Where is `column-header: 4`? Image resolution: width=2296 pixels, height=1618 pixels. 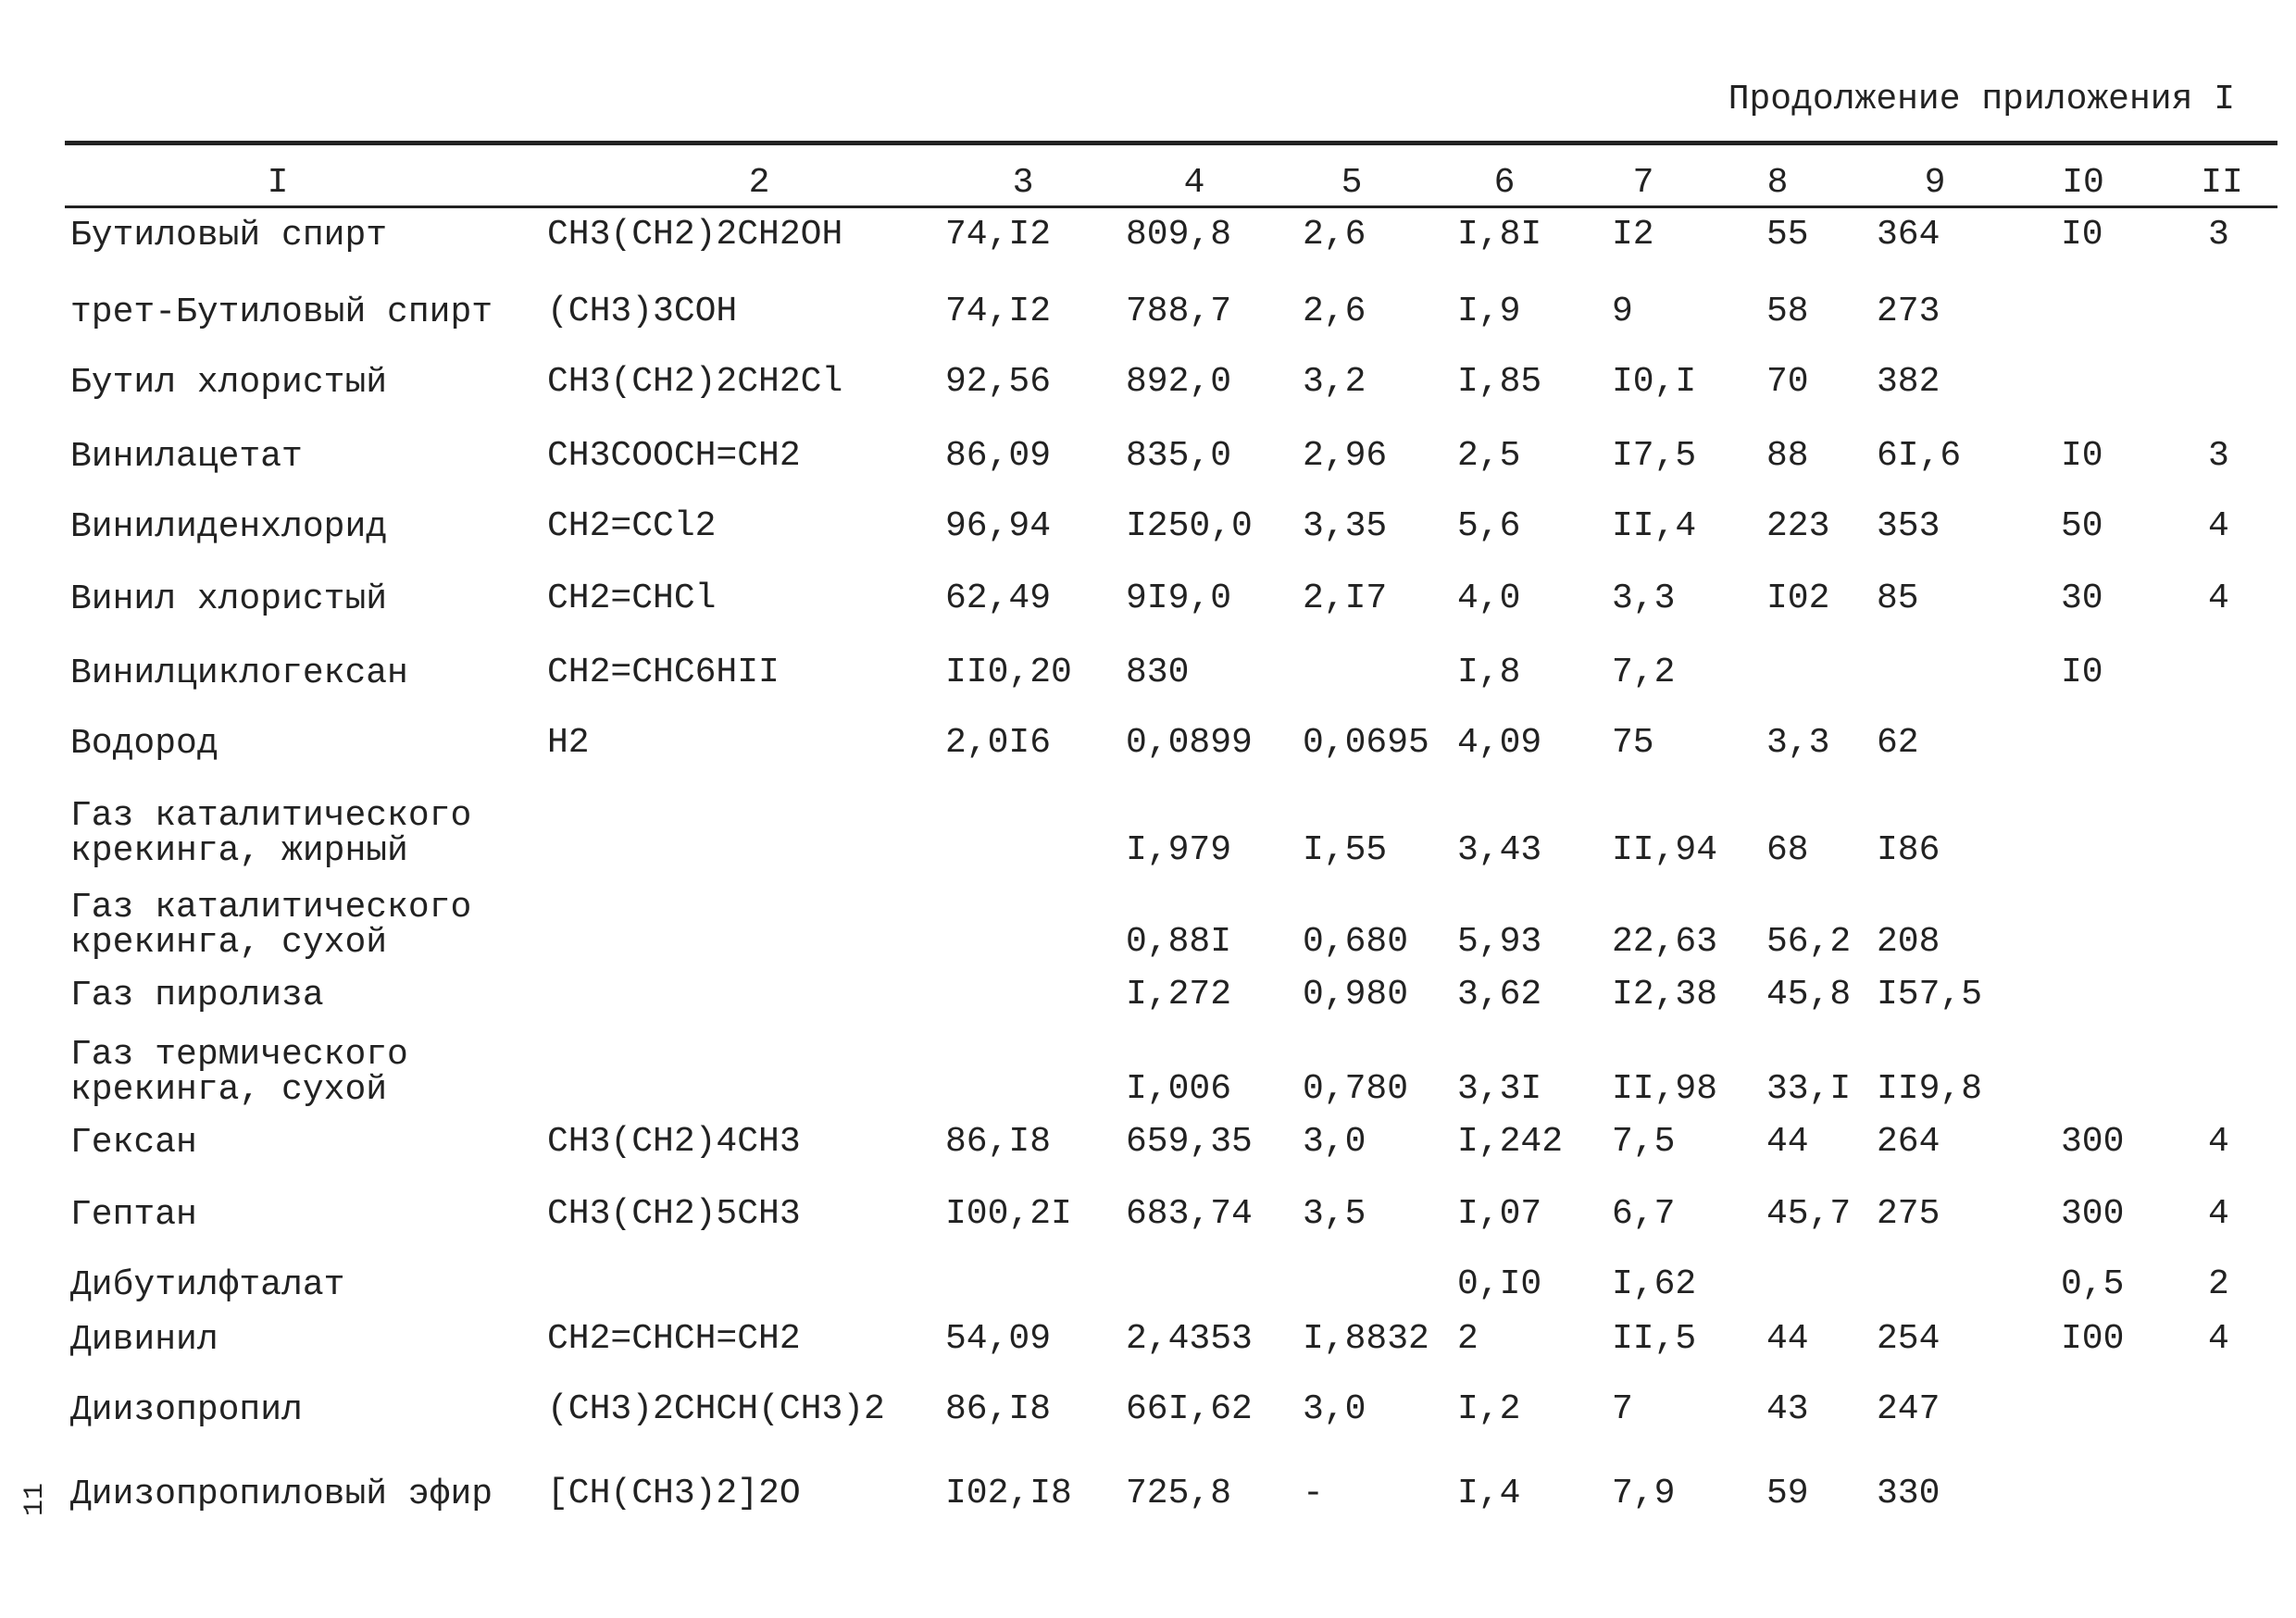 column-header: 4 is located at coordinates (1194, 183).